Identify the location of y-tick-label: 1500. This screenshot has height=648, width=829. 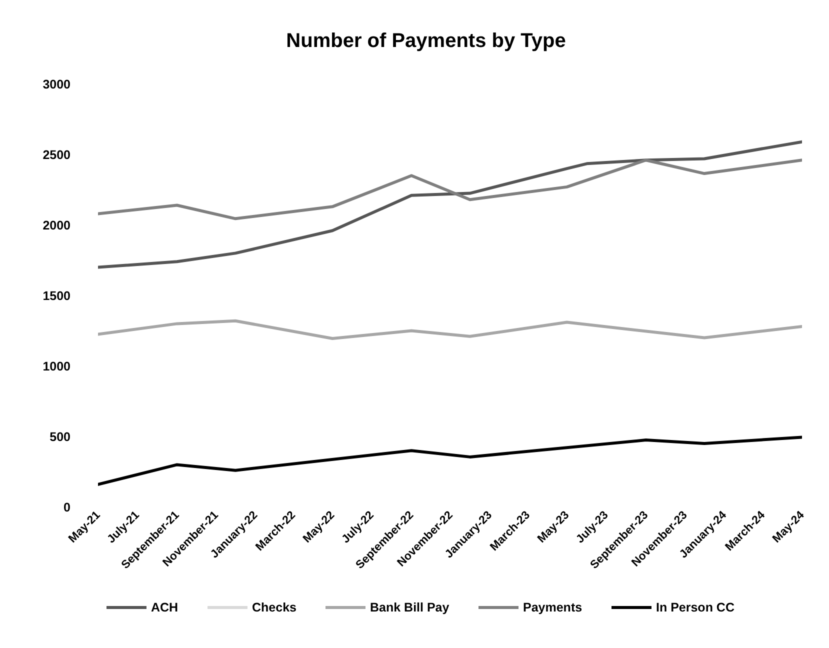
(56, 296).